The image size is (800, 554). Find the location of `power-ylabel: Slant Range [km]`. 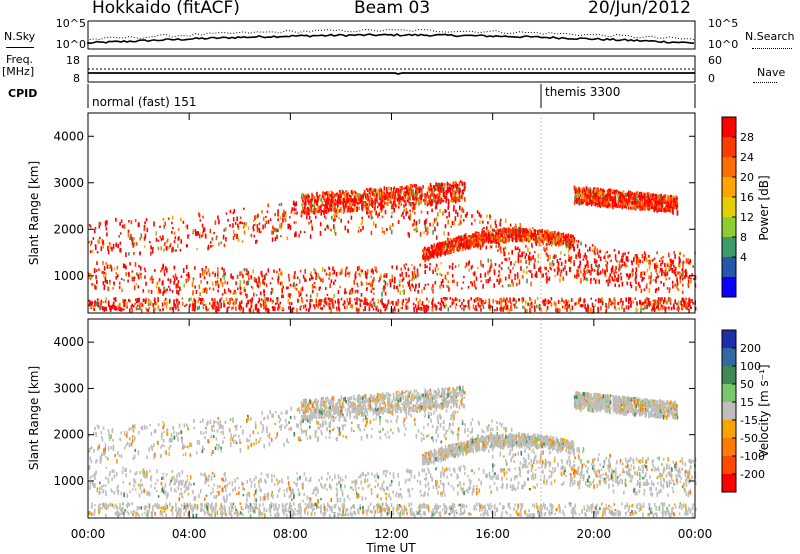

power-ylabel: Slant Range [km] is located at coordinates (34, 213).